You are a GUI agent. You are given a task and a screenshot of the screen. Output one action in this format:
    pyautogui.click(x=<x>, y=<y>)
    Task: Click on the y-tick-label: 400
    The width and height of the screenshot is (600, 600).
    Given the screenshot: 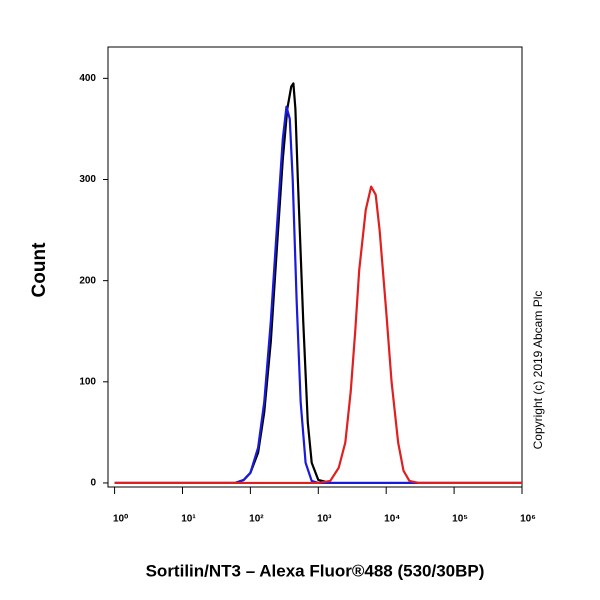 What is the action you would take?
    pyautogui.click(x=87, y=78)
    